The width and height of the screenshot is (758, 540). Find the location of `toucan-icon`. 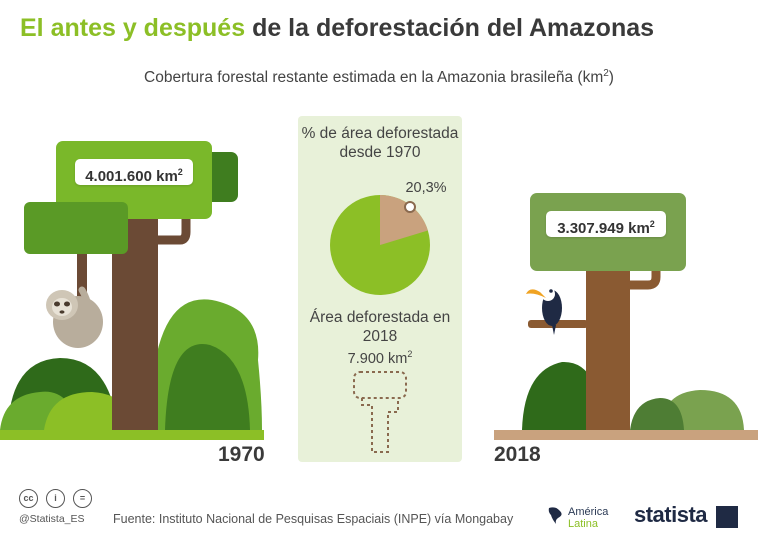

toucan-icon is located at coordinates (544, 311).